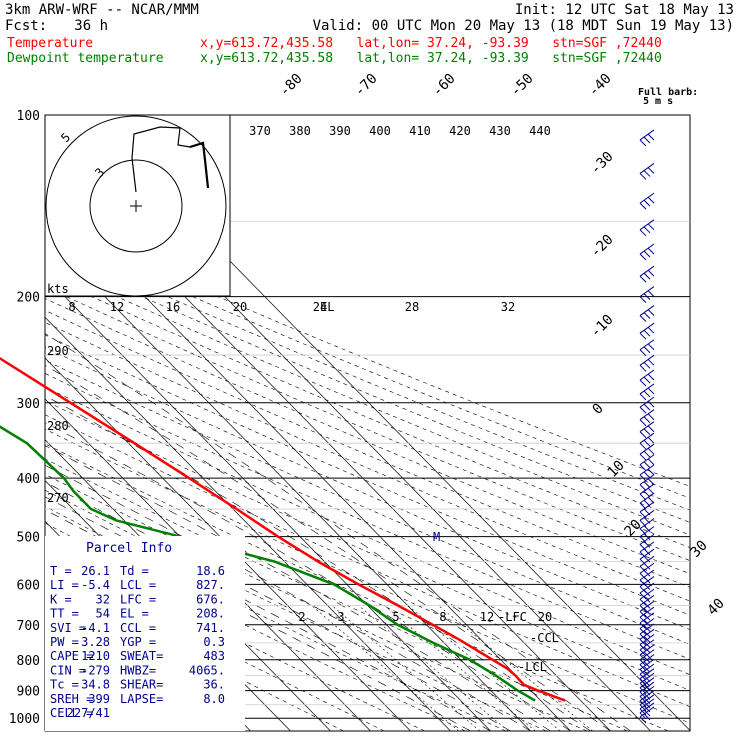 The height and width of the screenshot is (740, 740). Describe the element at coordinates (602, 246) in the screenshot. I see `isotherm-label: -20` at that location.